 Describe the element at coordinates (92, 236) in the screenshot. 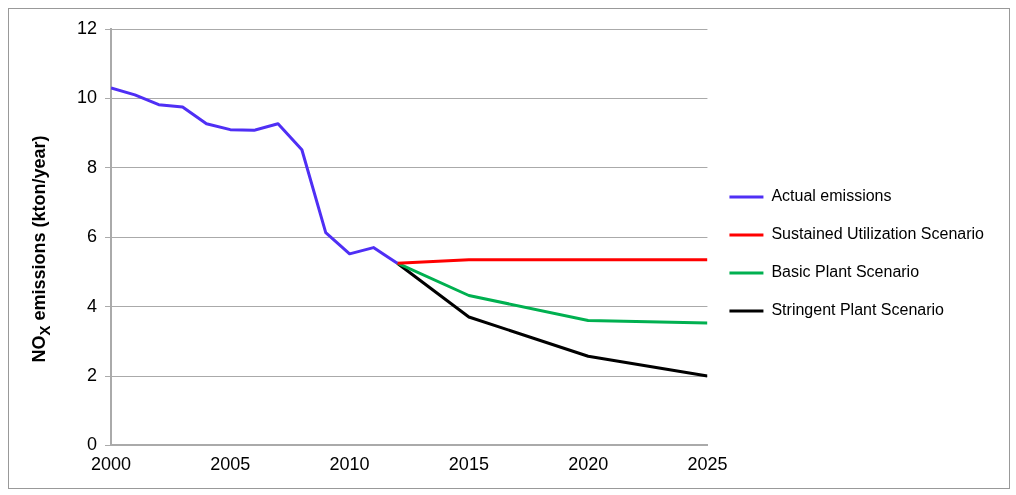

I see `y-tick-label: 6` at that location.